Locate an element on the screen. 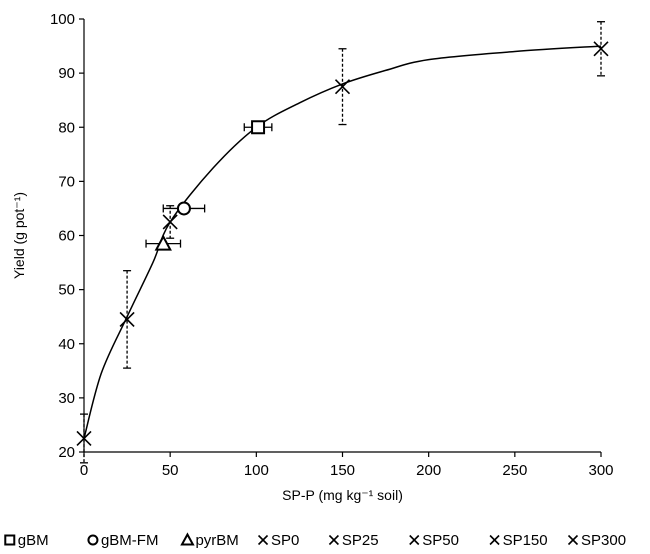 The image size is (650, 554). y-axis-title: Yield (g pot⁻¹) is located at coordinates (19, 235).